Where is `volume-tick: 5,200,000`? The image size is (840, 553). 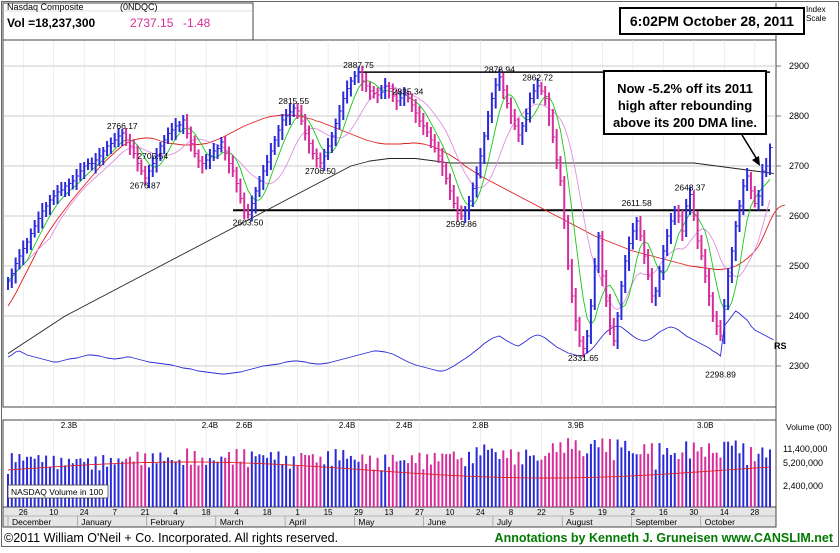 volume-tick: 5,200,000 is located at coordinates (803, 463).